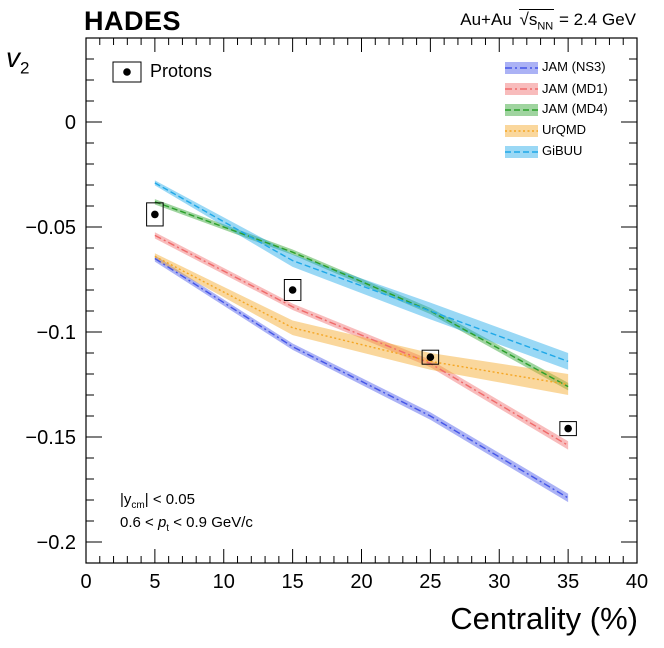 The image size is (664, 648). Describe the element at coordinates (564, 129) in the screenshot. I see `legend-label-urqmd: UrQMD` at that location.